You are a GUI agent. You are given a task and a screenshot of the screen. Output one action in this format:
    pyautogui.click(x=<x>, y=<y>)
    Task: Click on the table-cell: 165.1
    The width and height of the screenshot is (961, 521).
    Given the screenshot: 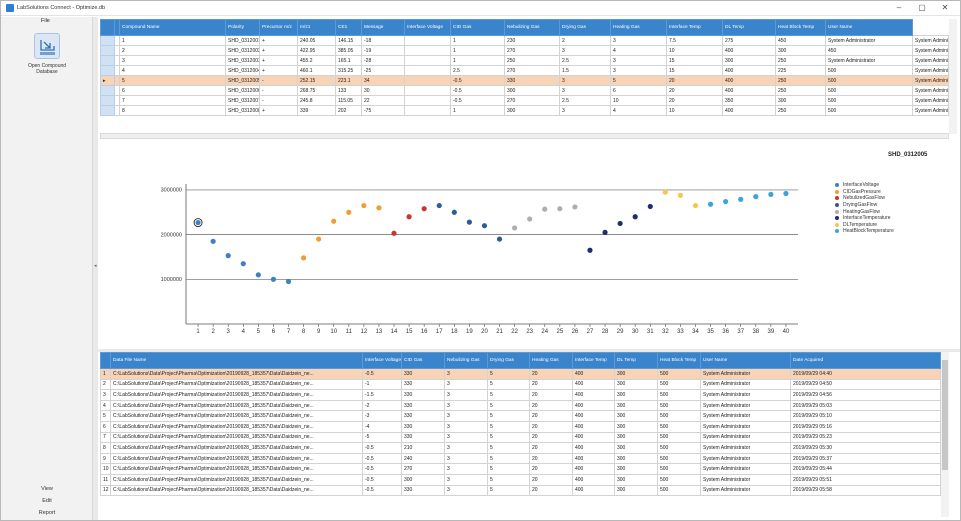 What is the action you would take?
    pyautogui.click(x=348, y=60)
    